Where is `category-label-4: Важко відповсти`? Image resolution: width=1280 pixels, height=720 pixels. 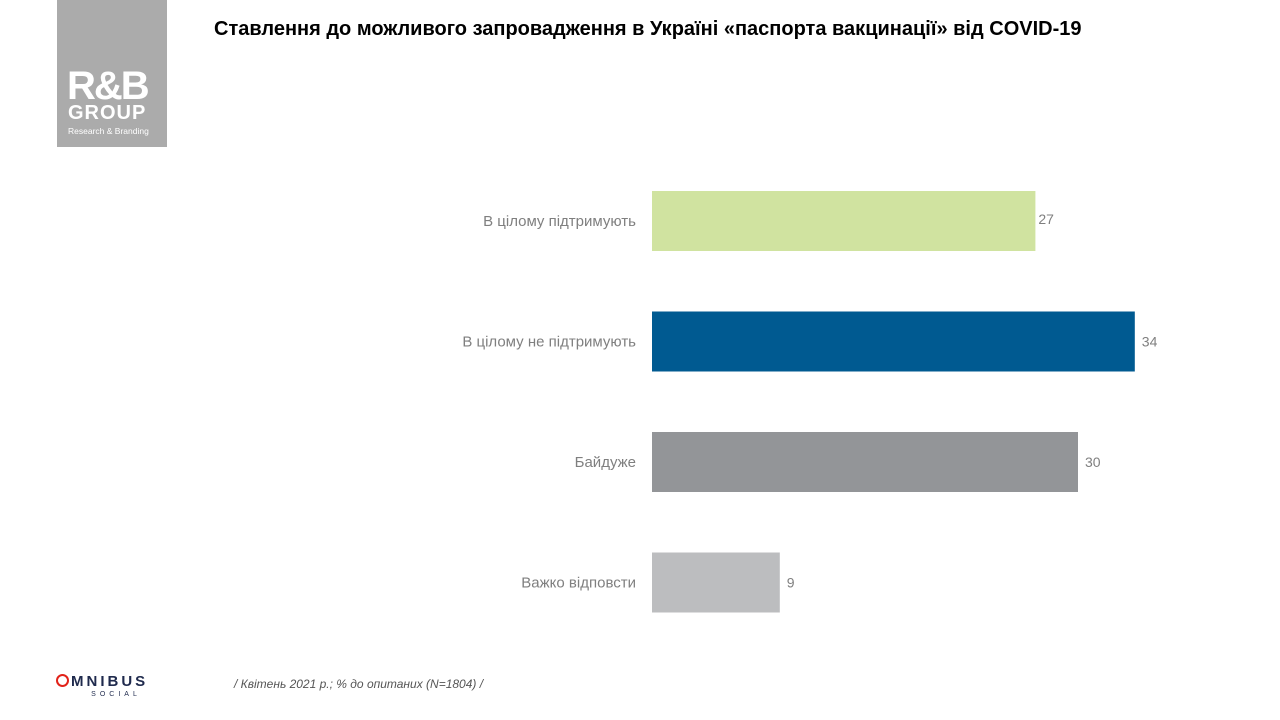 category-label-4: Важко відповсти is located at coordinates (578, 583).